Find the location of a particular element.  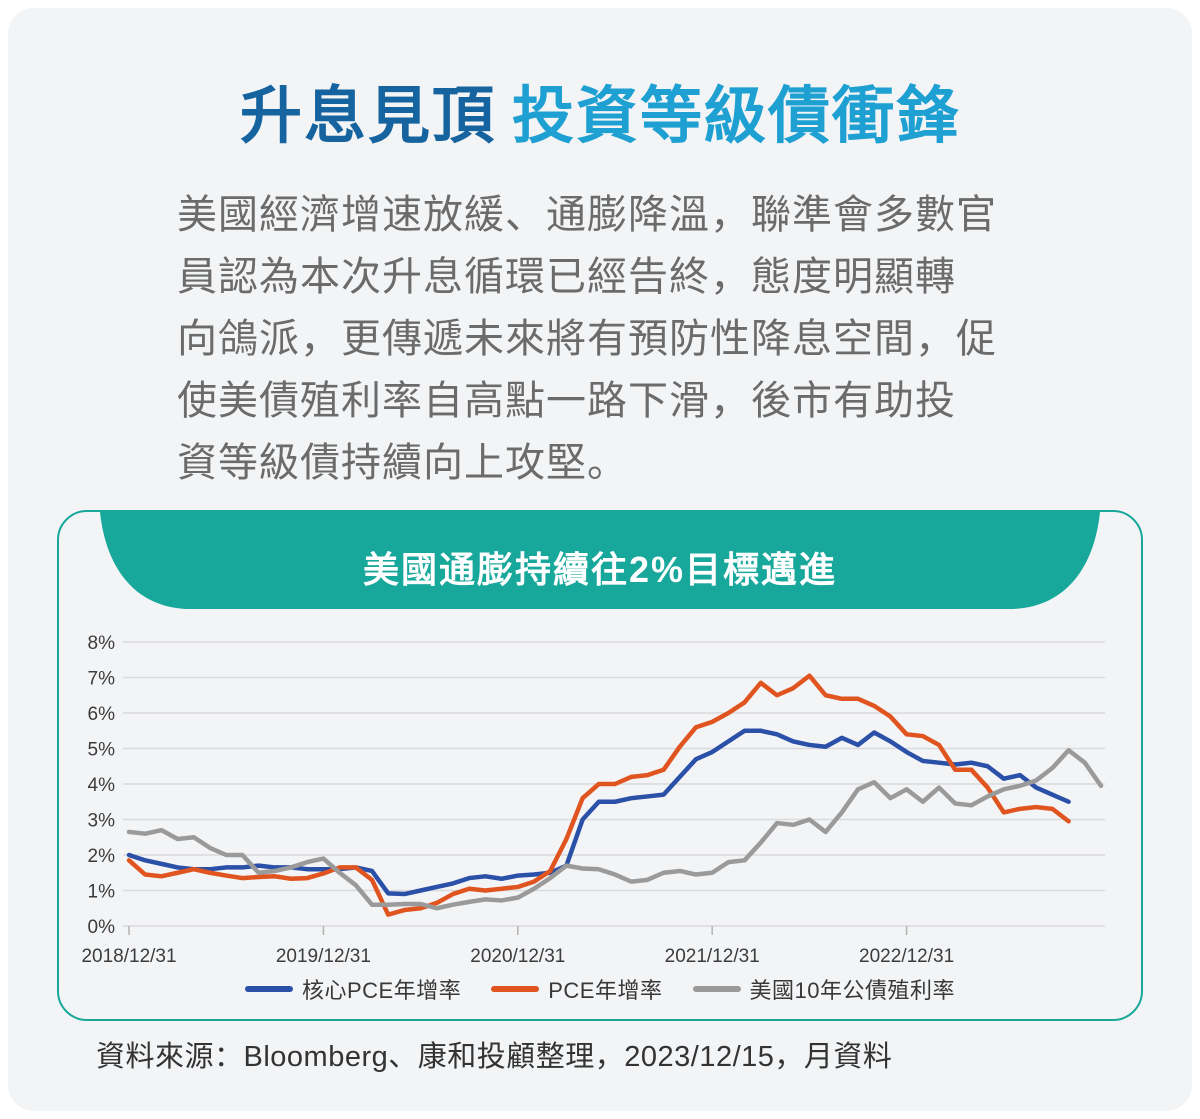

svg-text: 2022/12/31 is located at coordinates (906, 956).